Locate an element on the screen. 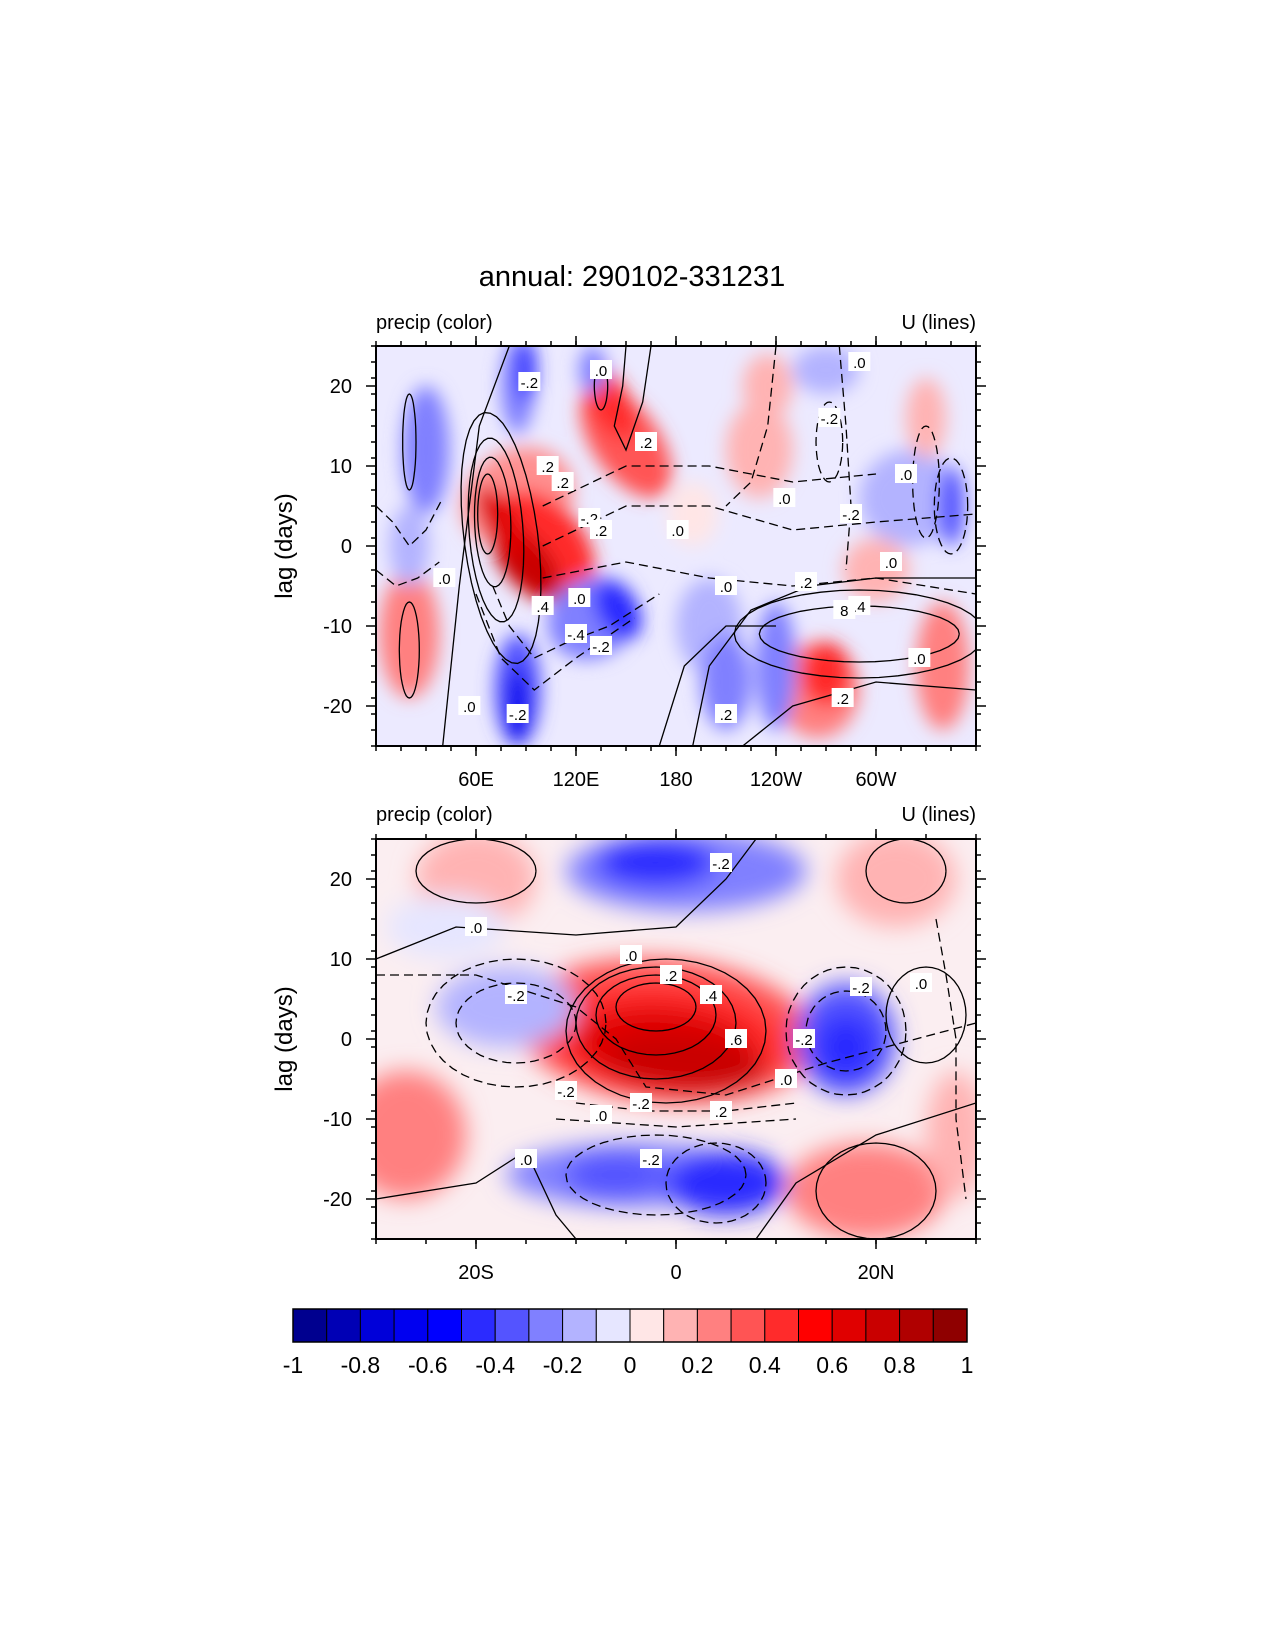 Image resolution: width=1275 pixels, height=1650 pixels. contour-label: 8 is located at coordinates (844, 611).